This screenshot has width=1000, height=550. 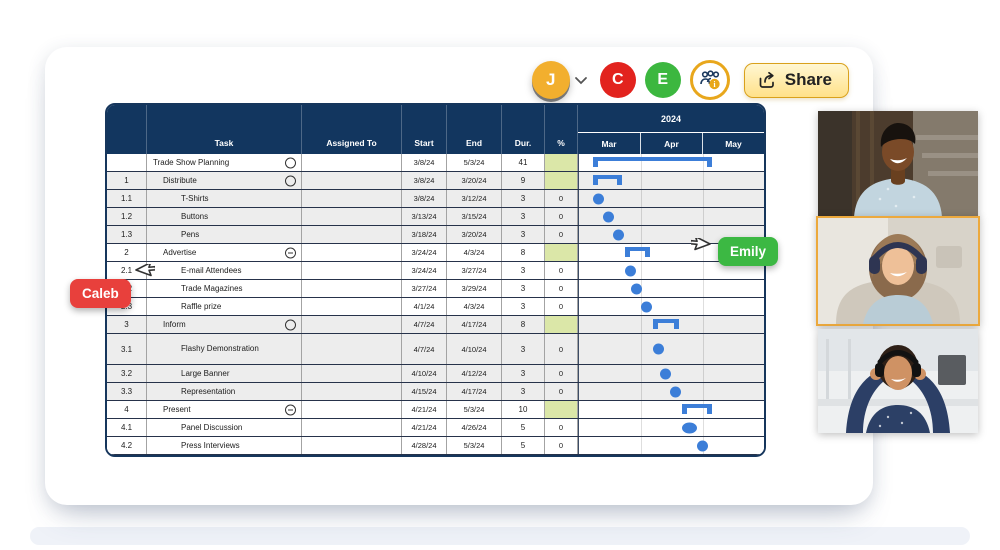 What do you see at coordinates (474, 349) in the screenshot?
I see `cell-end-date: 4/10/24` at bounding box center [474, 349].